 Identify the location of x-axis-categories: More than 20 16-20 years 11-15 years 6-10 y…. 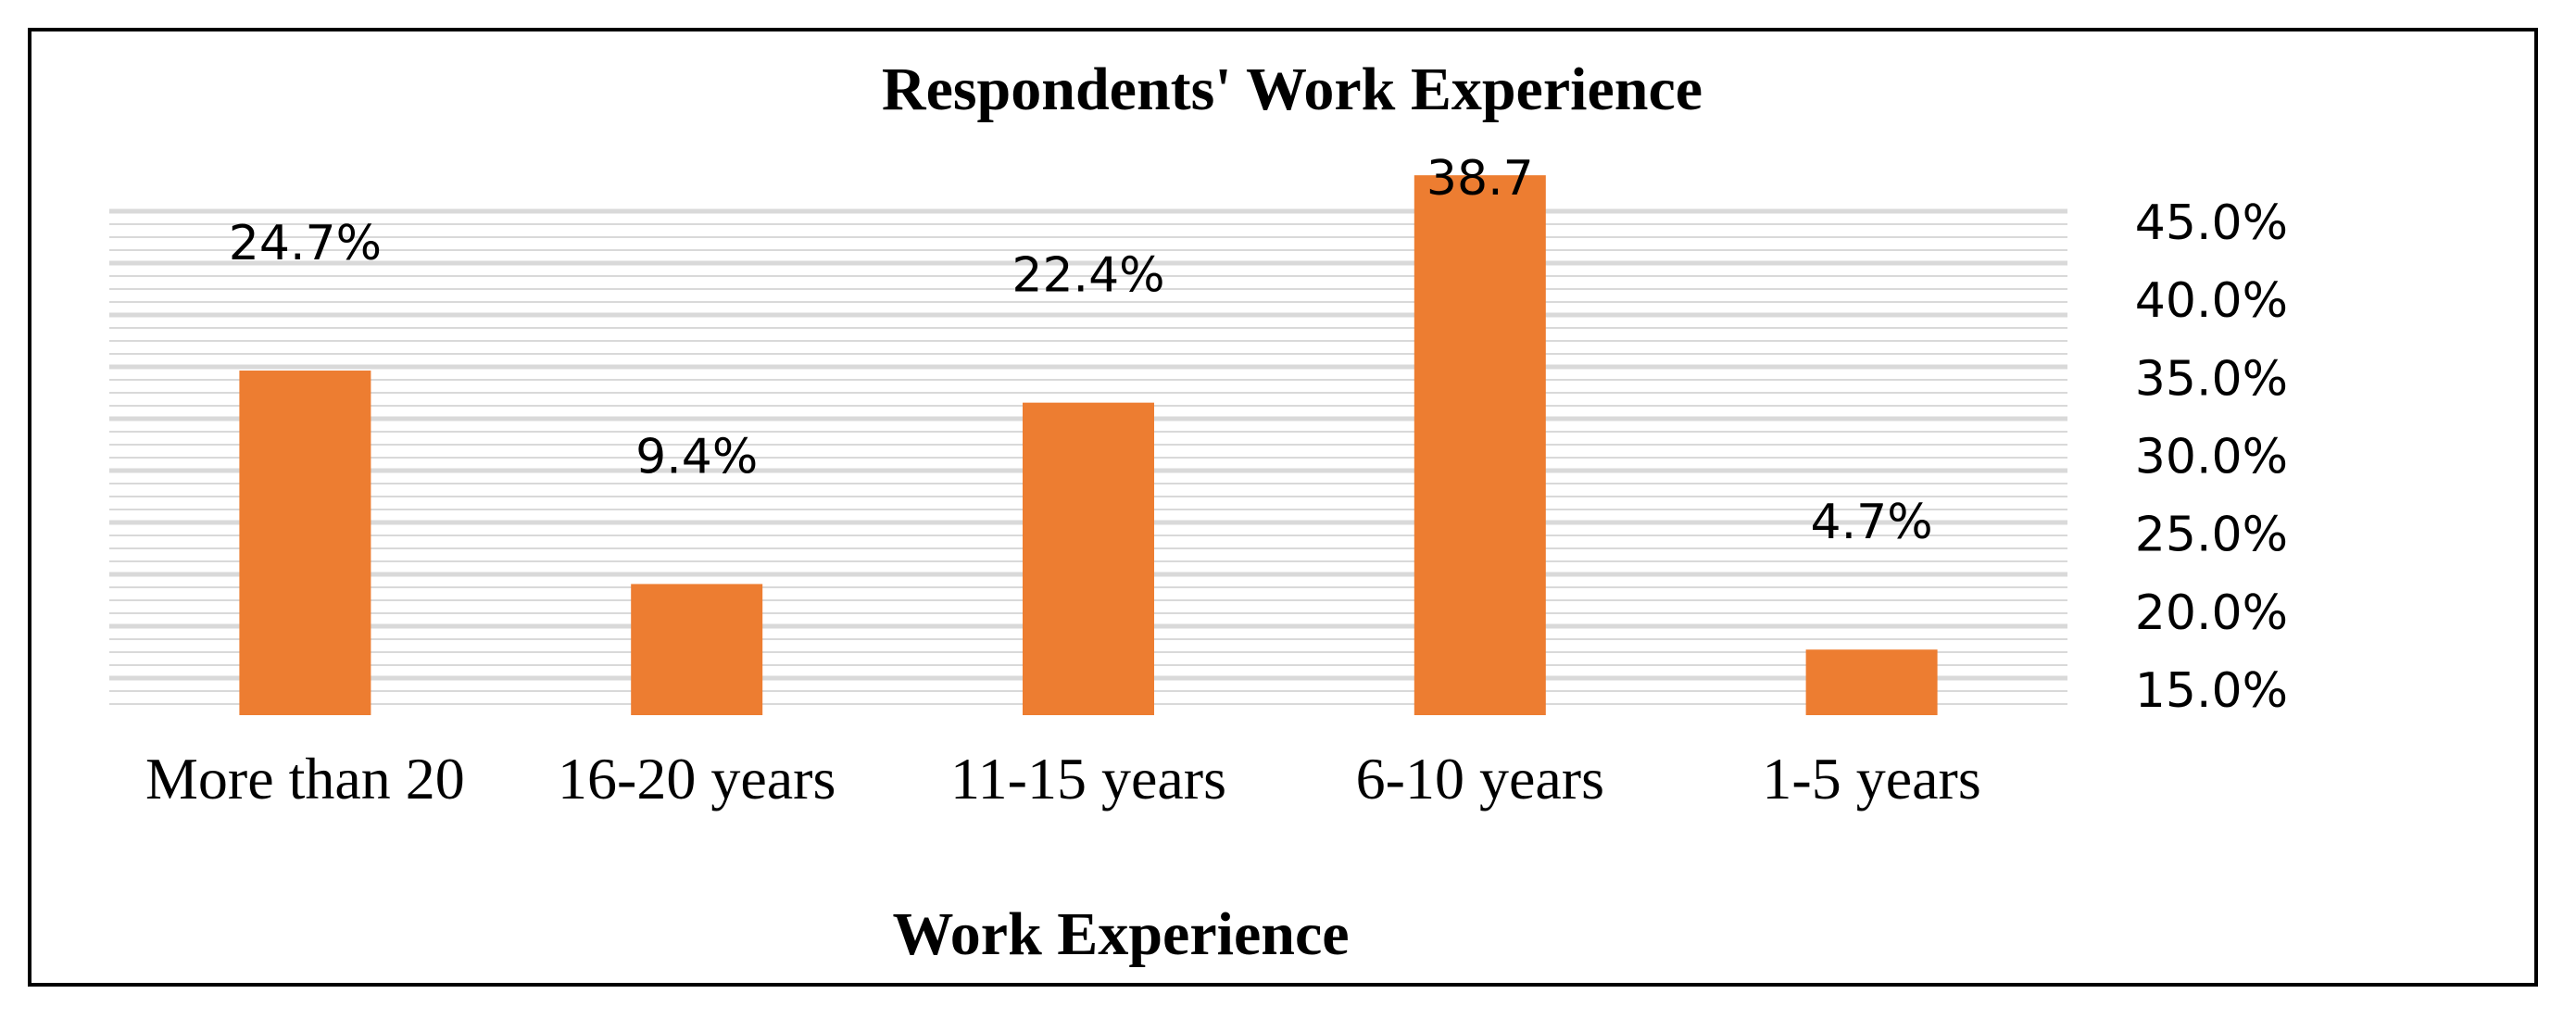
(1063, 779).